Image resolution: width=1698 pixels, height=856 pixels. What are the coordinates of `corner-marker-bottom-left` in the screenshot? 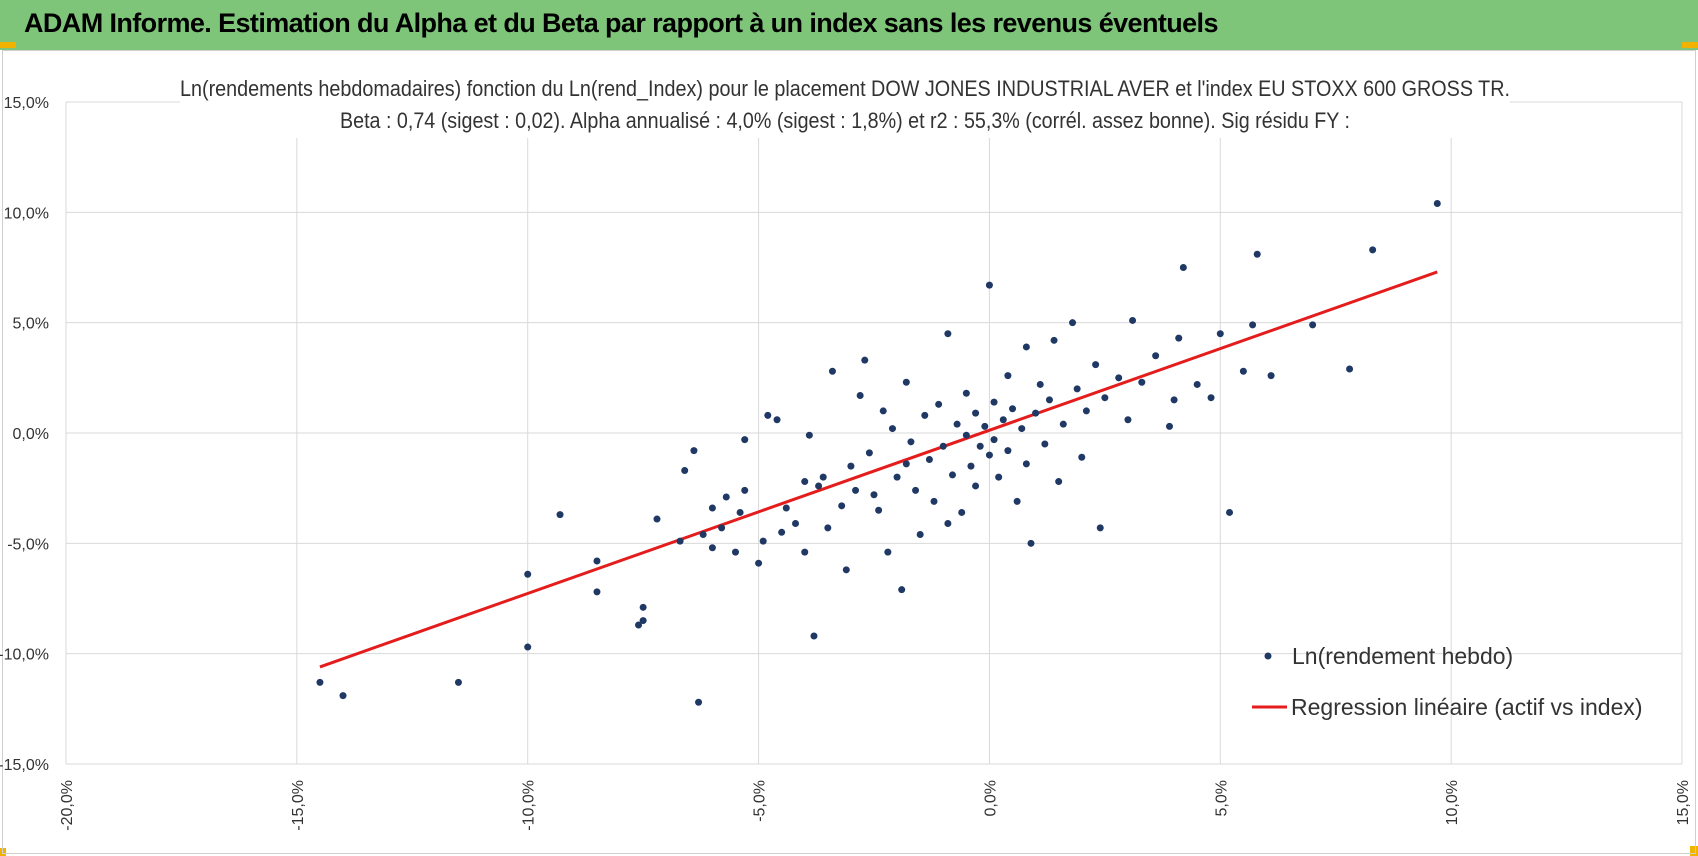 It's located at (3, 852).